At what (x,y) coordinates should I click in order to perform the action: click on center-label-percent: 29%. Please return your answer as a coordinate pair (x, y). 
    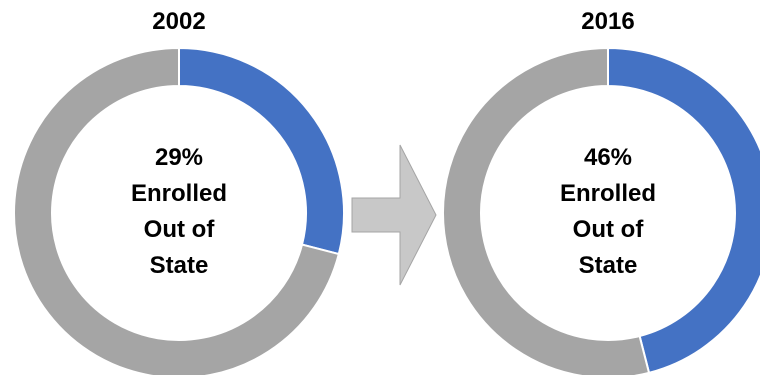
    Looking at the image, I should click on (179, 157).